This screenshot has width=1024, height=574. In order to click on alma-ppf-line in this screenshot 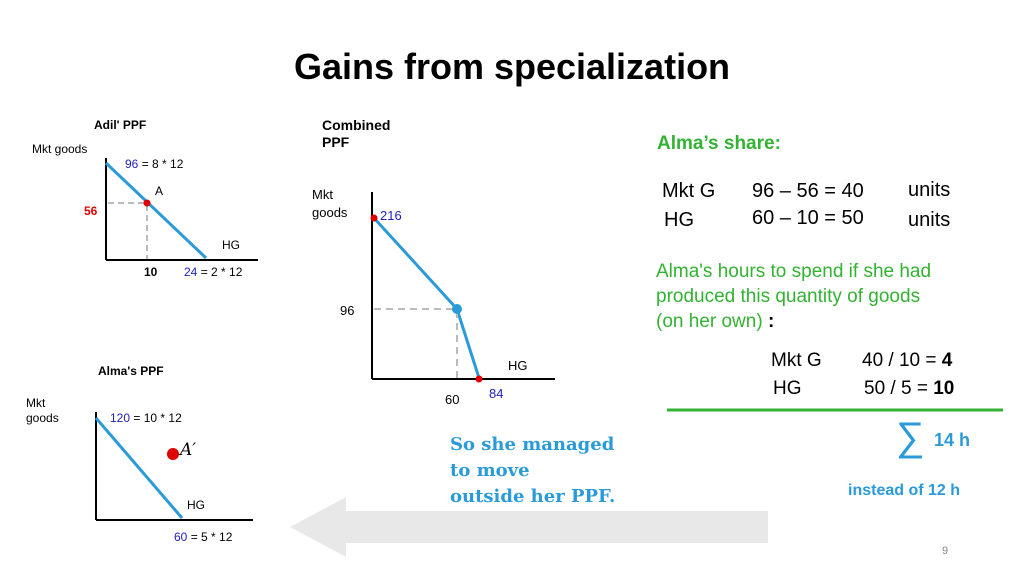, I will do `click(139, 468)`.